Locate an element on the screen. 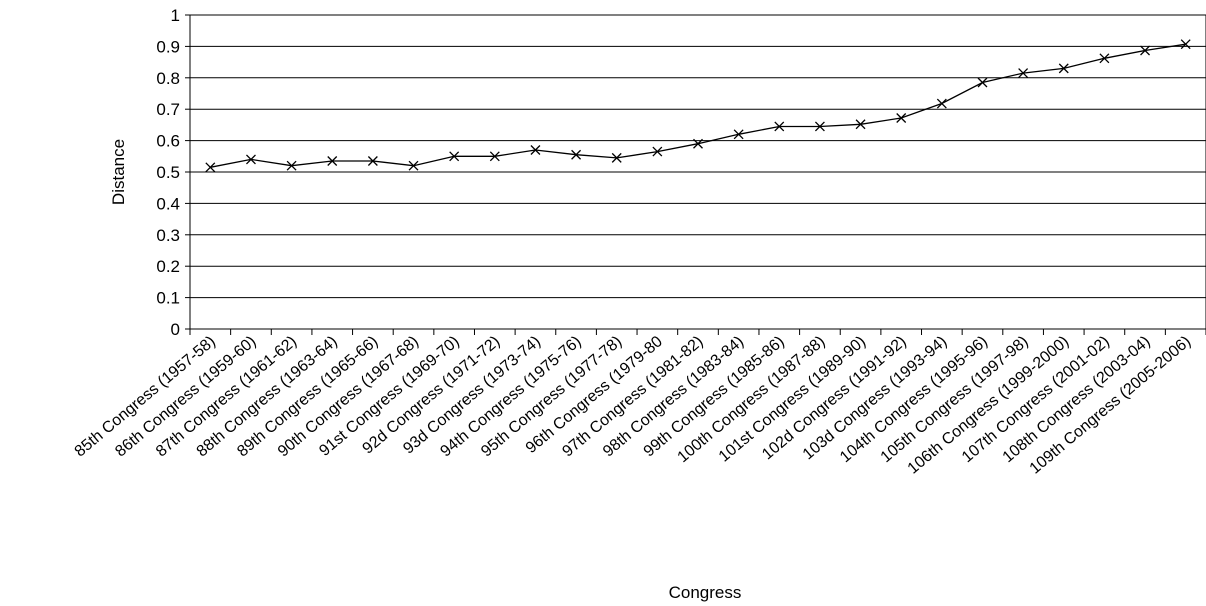  x-axis-title: Congress is located at coordinates (705, 592).